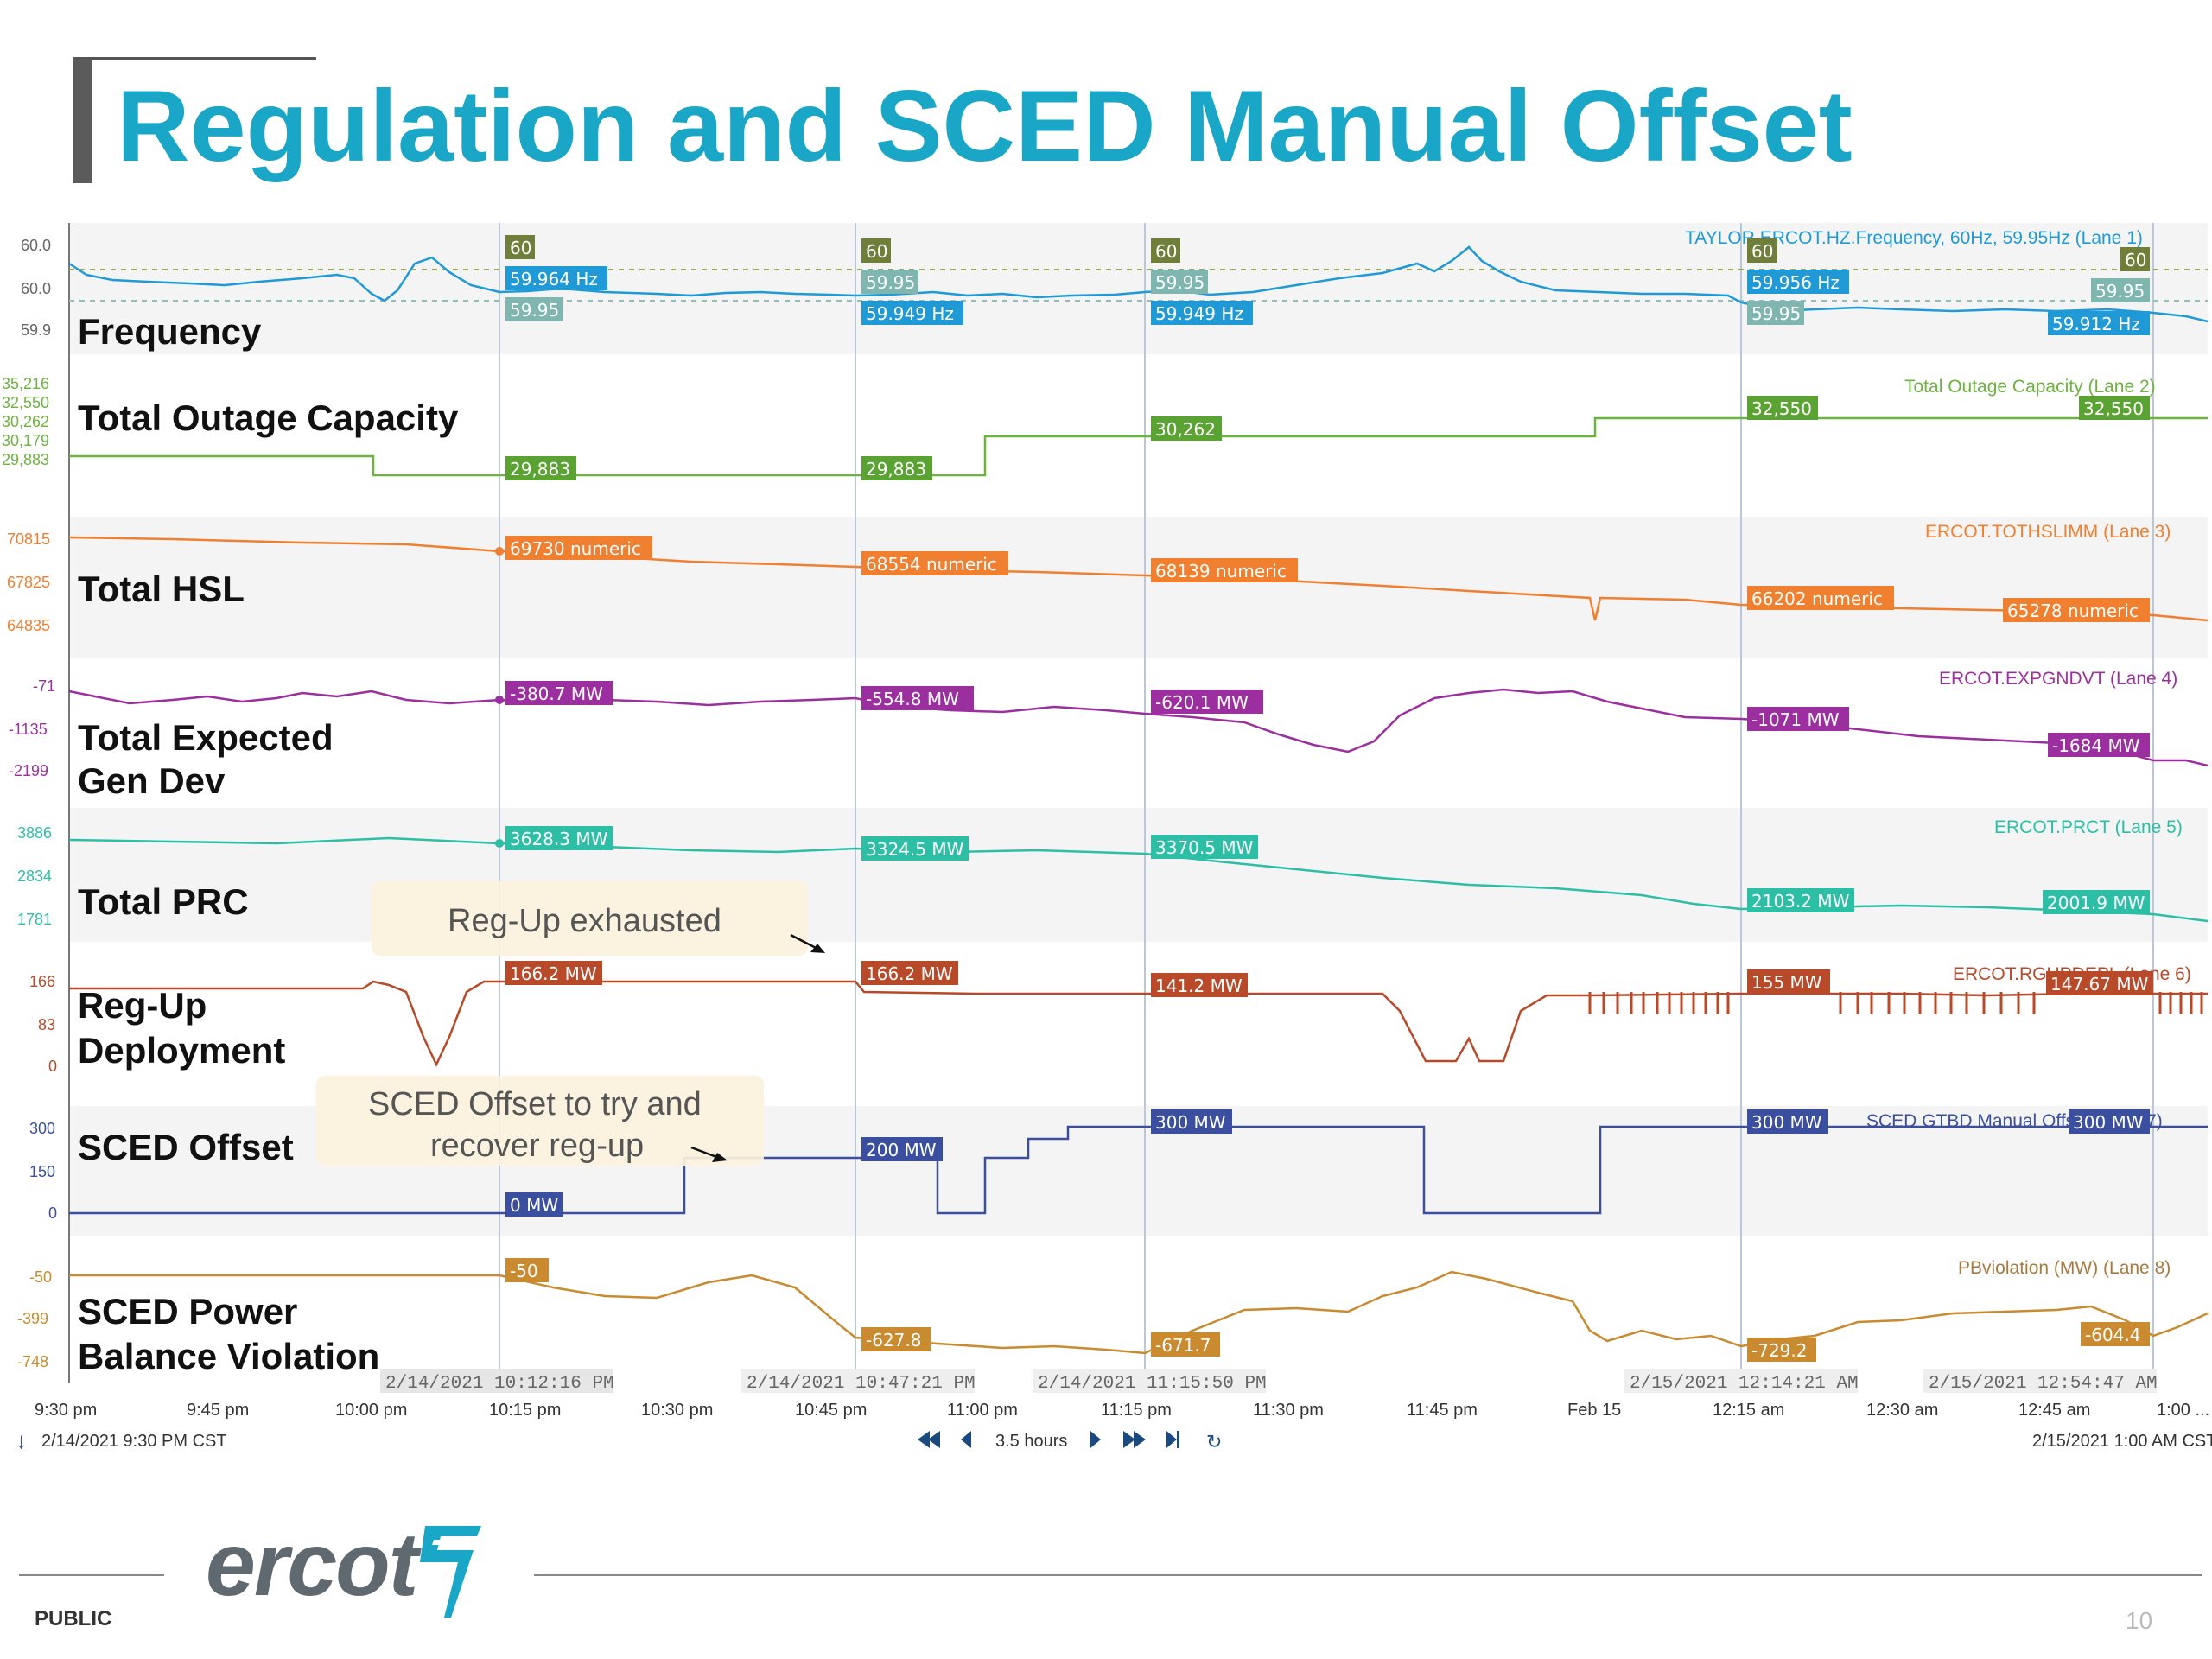 Image resolution: width=2212 pixels, height=1659 pixels. What do you see at coordinates (1224, 570) in the screenshot?
I see `flag: 68139 numeric` at bounding box center [1224, 570].